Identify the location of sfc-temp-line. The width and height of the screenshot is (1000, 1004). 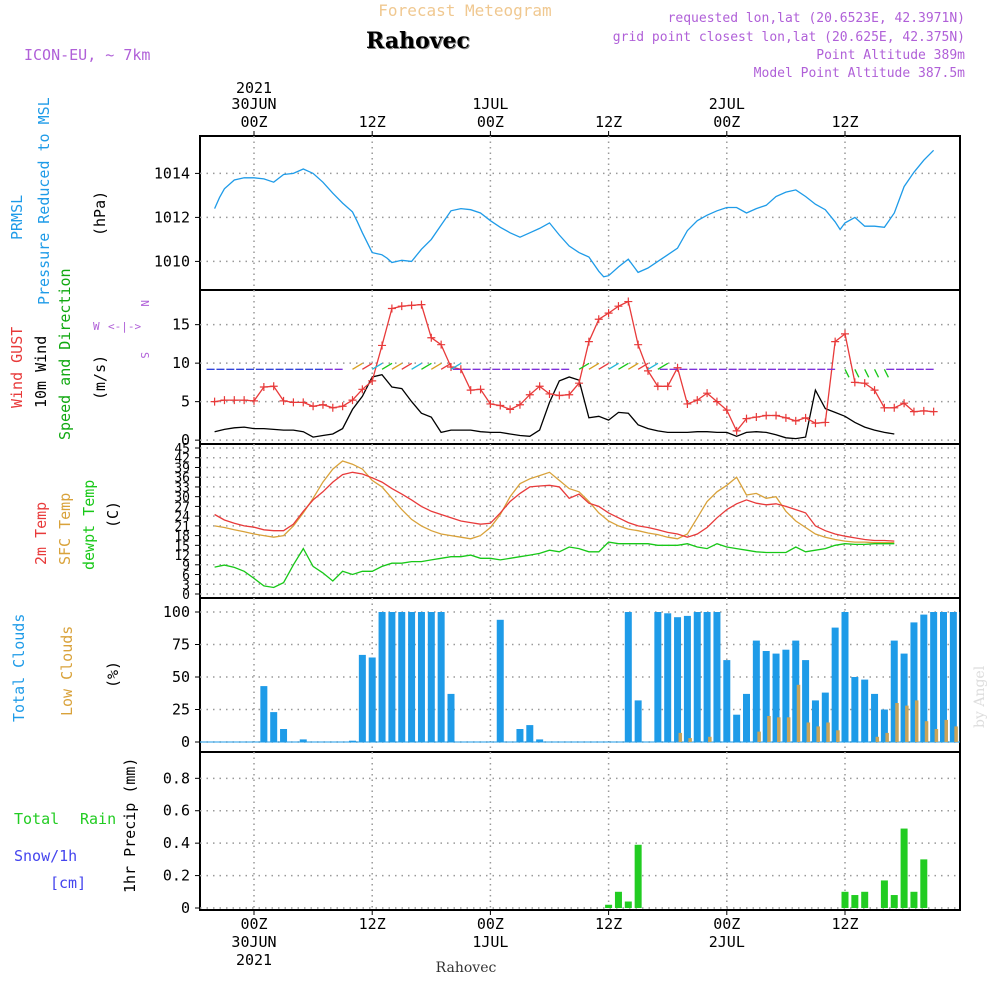
(554, 502).